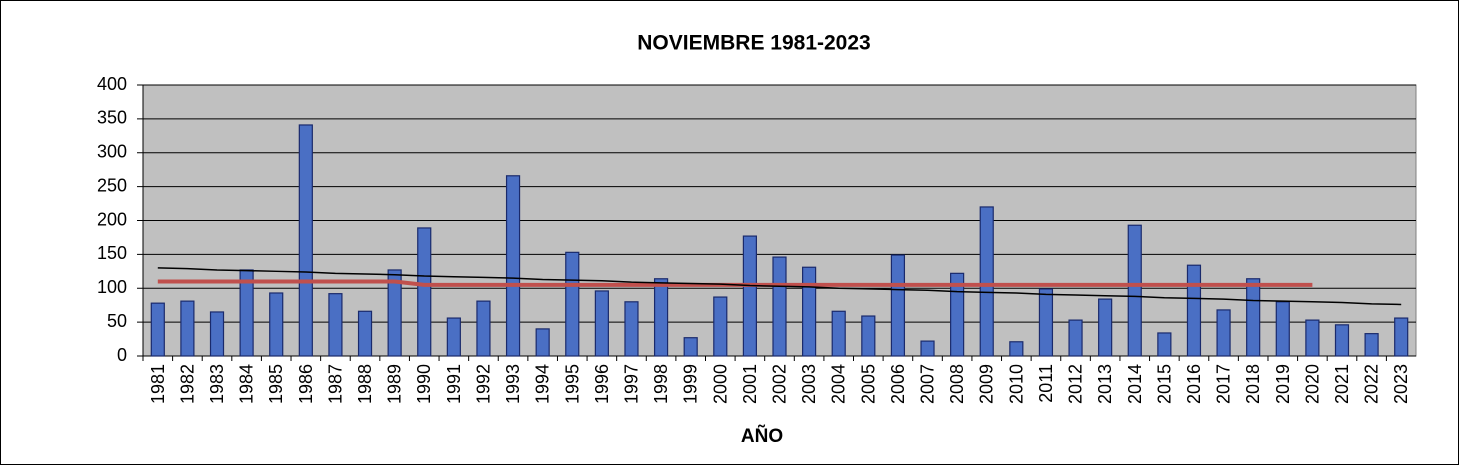  What do you see at coordinates (187, 384) in the screenshot?
I see `x-tick-label: 1982` at bounding box center [187, 384].